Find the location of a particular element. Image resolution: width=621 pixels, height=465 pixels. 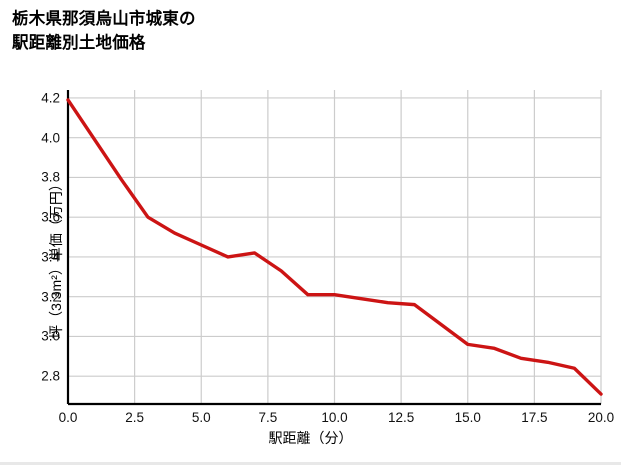

y-axis-label-holder: 坪（3.3m²）単価（万円） is located at coordinates (41, 250).